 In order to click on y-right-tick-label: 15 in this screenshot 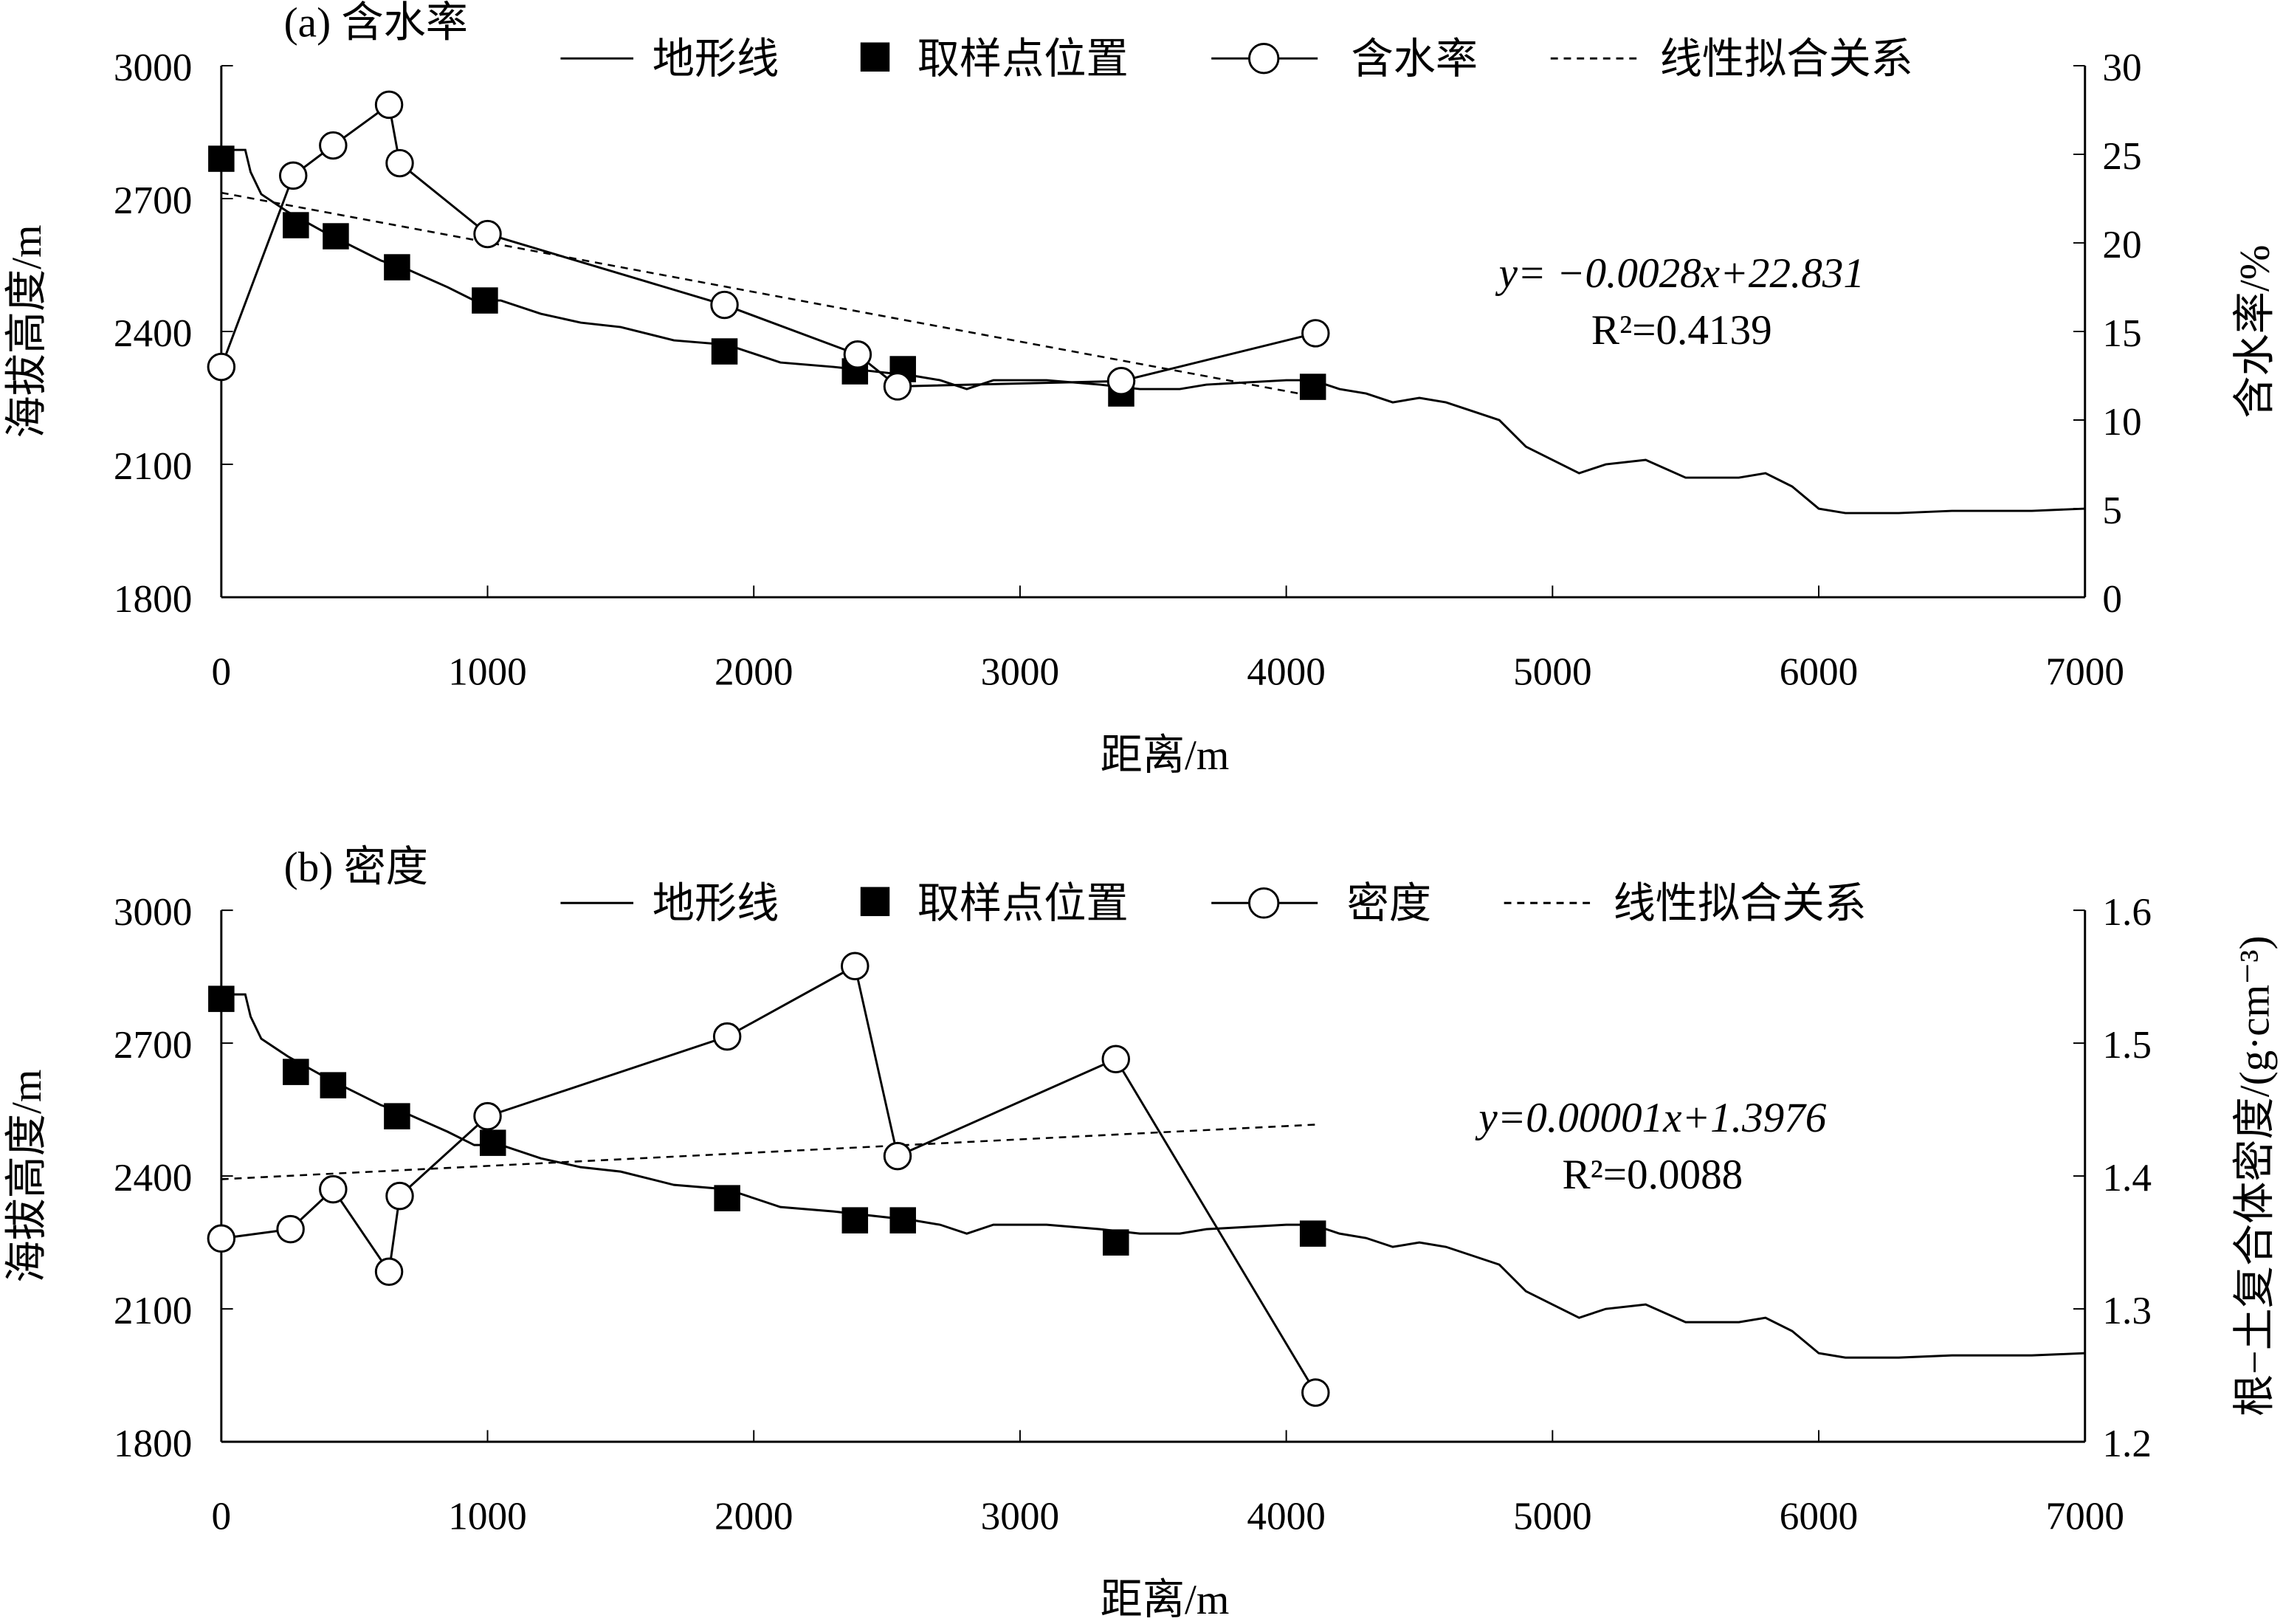, I will do `click(2121, 333)`.